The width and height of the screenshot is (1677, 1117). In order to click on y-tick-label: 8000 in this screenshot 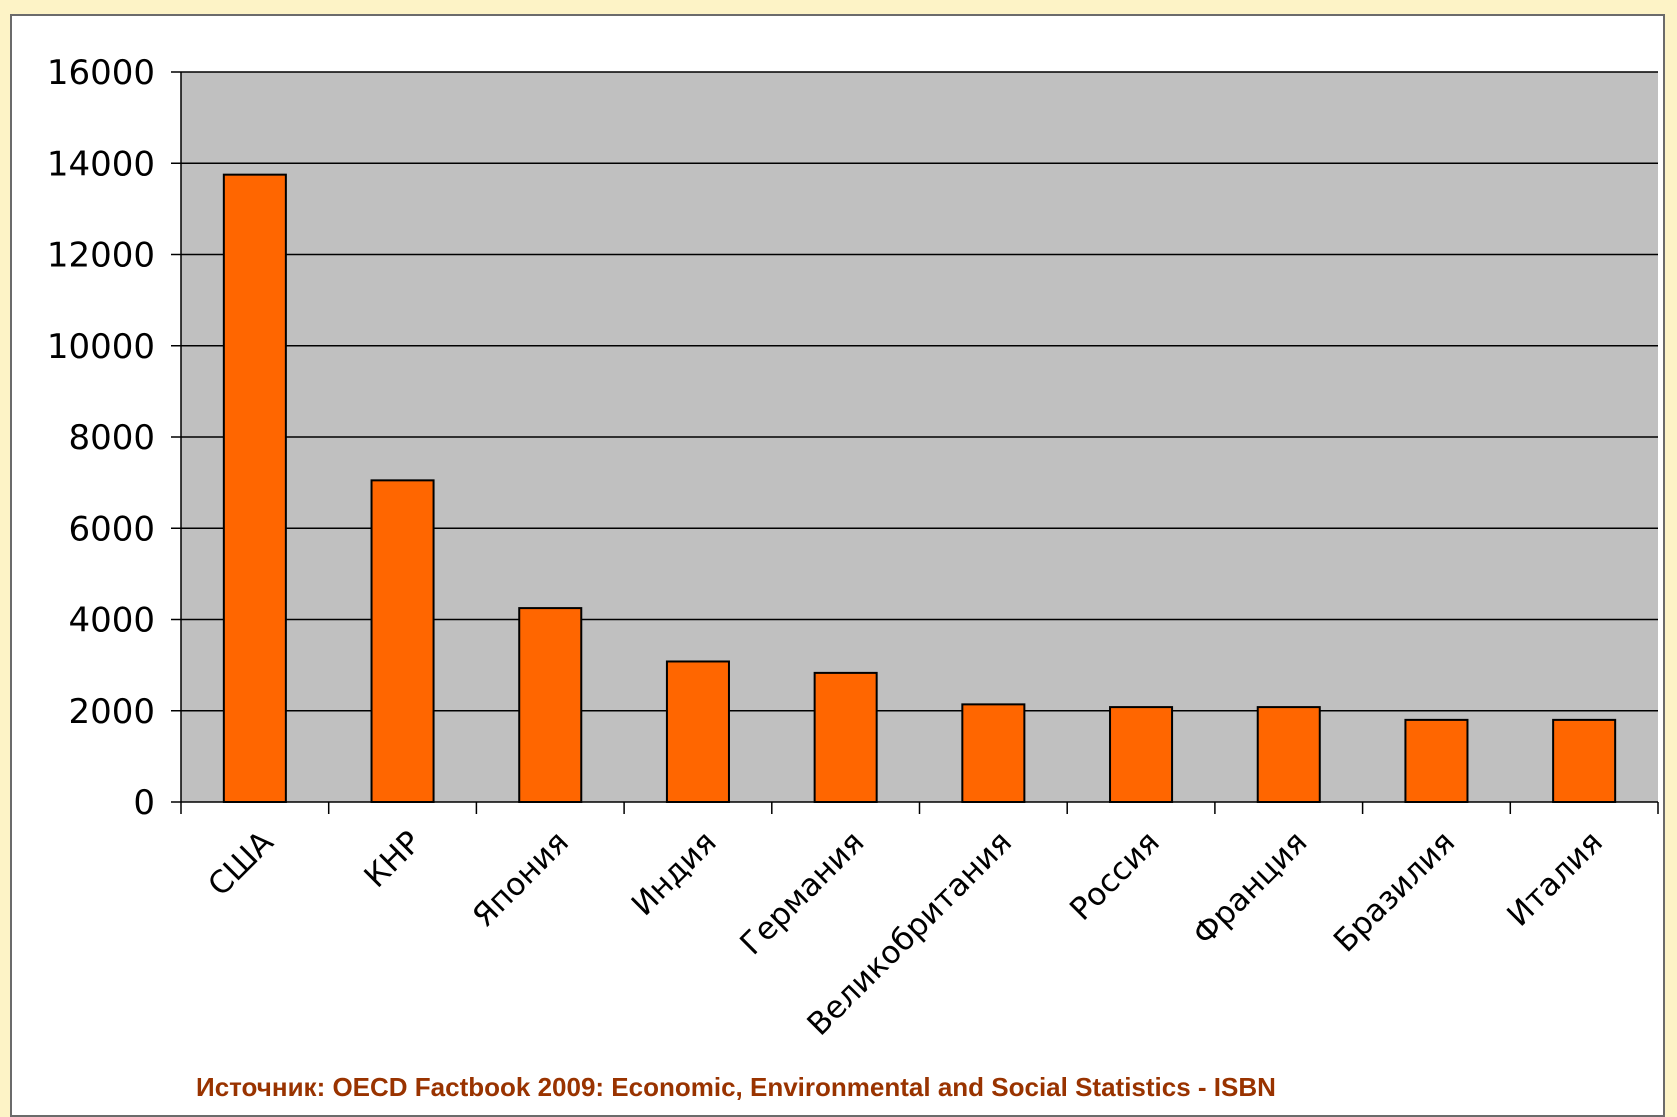, I will do `click(111, 438)`.